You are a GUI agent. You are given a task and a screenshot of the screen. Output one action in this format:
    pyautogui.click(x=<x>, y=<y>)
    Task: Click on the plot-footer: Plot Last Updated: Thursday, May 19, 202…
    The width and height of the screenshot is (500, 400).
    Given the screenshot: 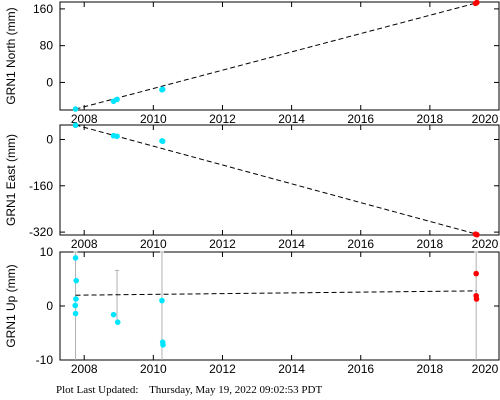 What is the action you would take?
    pyautogui.click(x=276, y=391)
    